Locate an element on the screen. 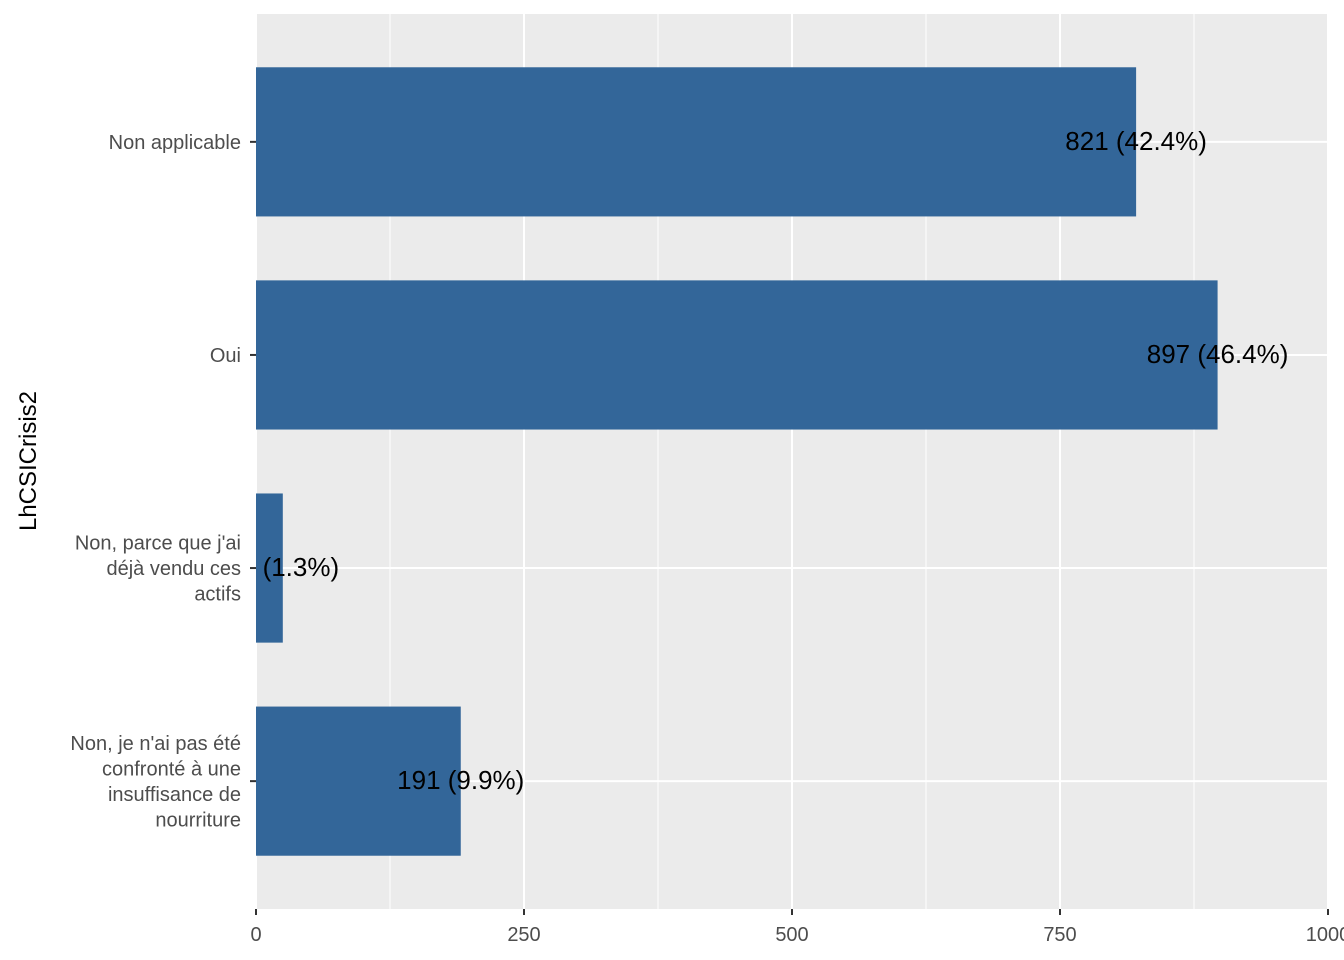 Image resolution: width=1344 pixels, height=960 pixels. x-tick-label: 750 is located at coordinates (1059, 935).